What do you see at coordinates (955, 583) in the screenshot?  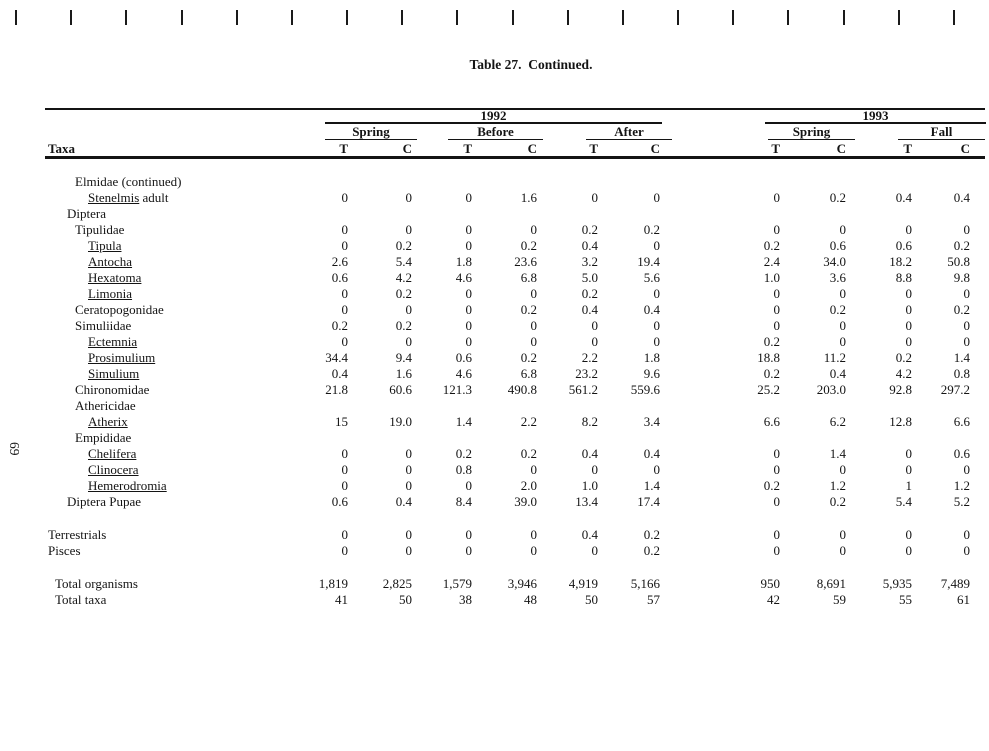 I see `value-cell: 7,489` at bounding box center [955, 583].